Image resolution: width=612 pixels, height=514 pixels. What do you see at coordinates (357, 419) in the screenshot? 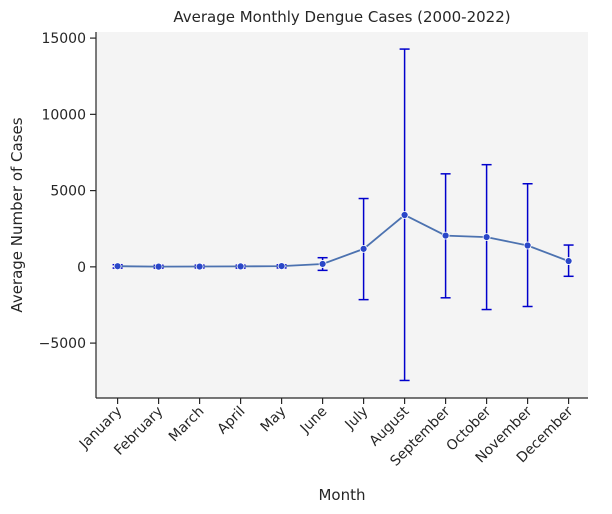
I see `x-tick-label: July` at bounding box center [357, 419].